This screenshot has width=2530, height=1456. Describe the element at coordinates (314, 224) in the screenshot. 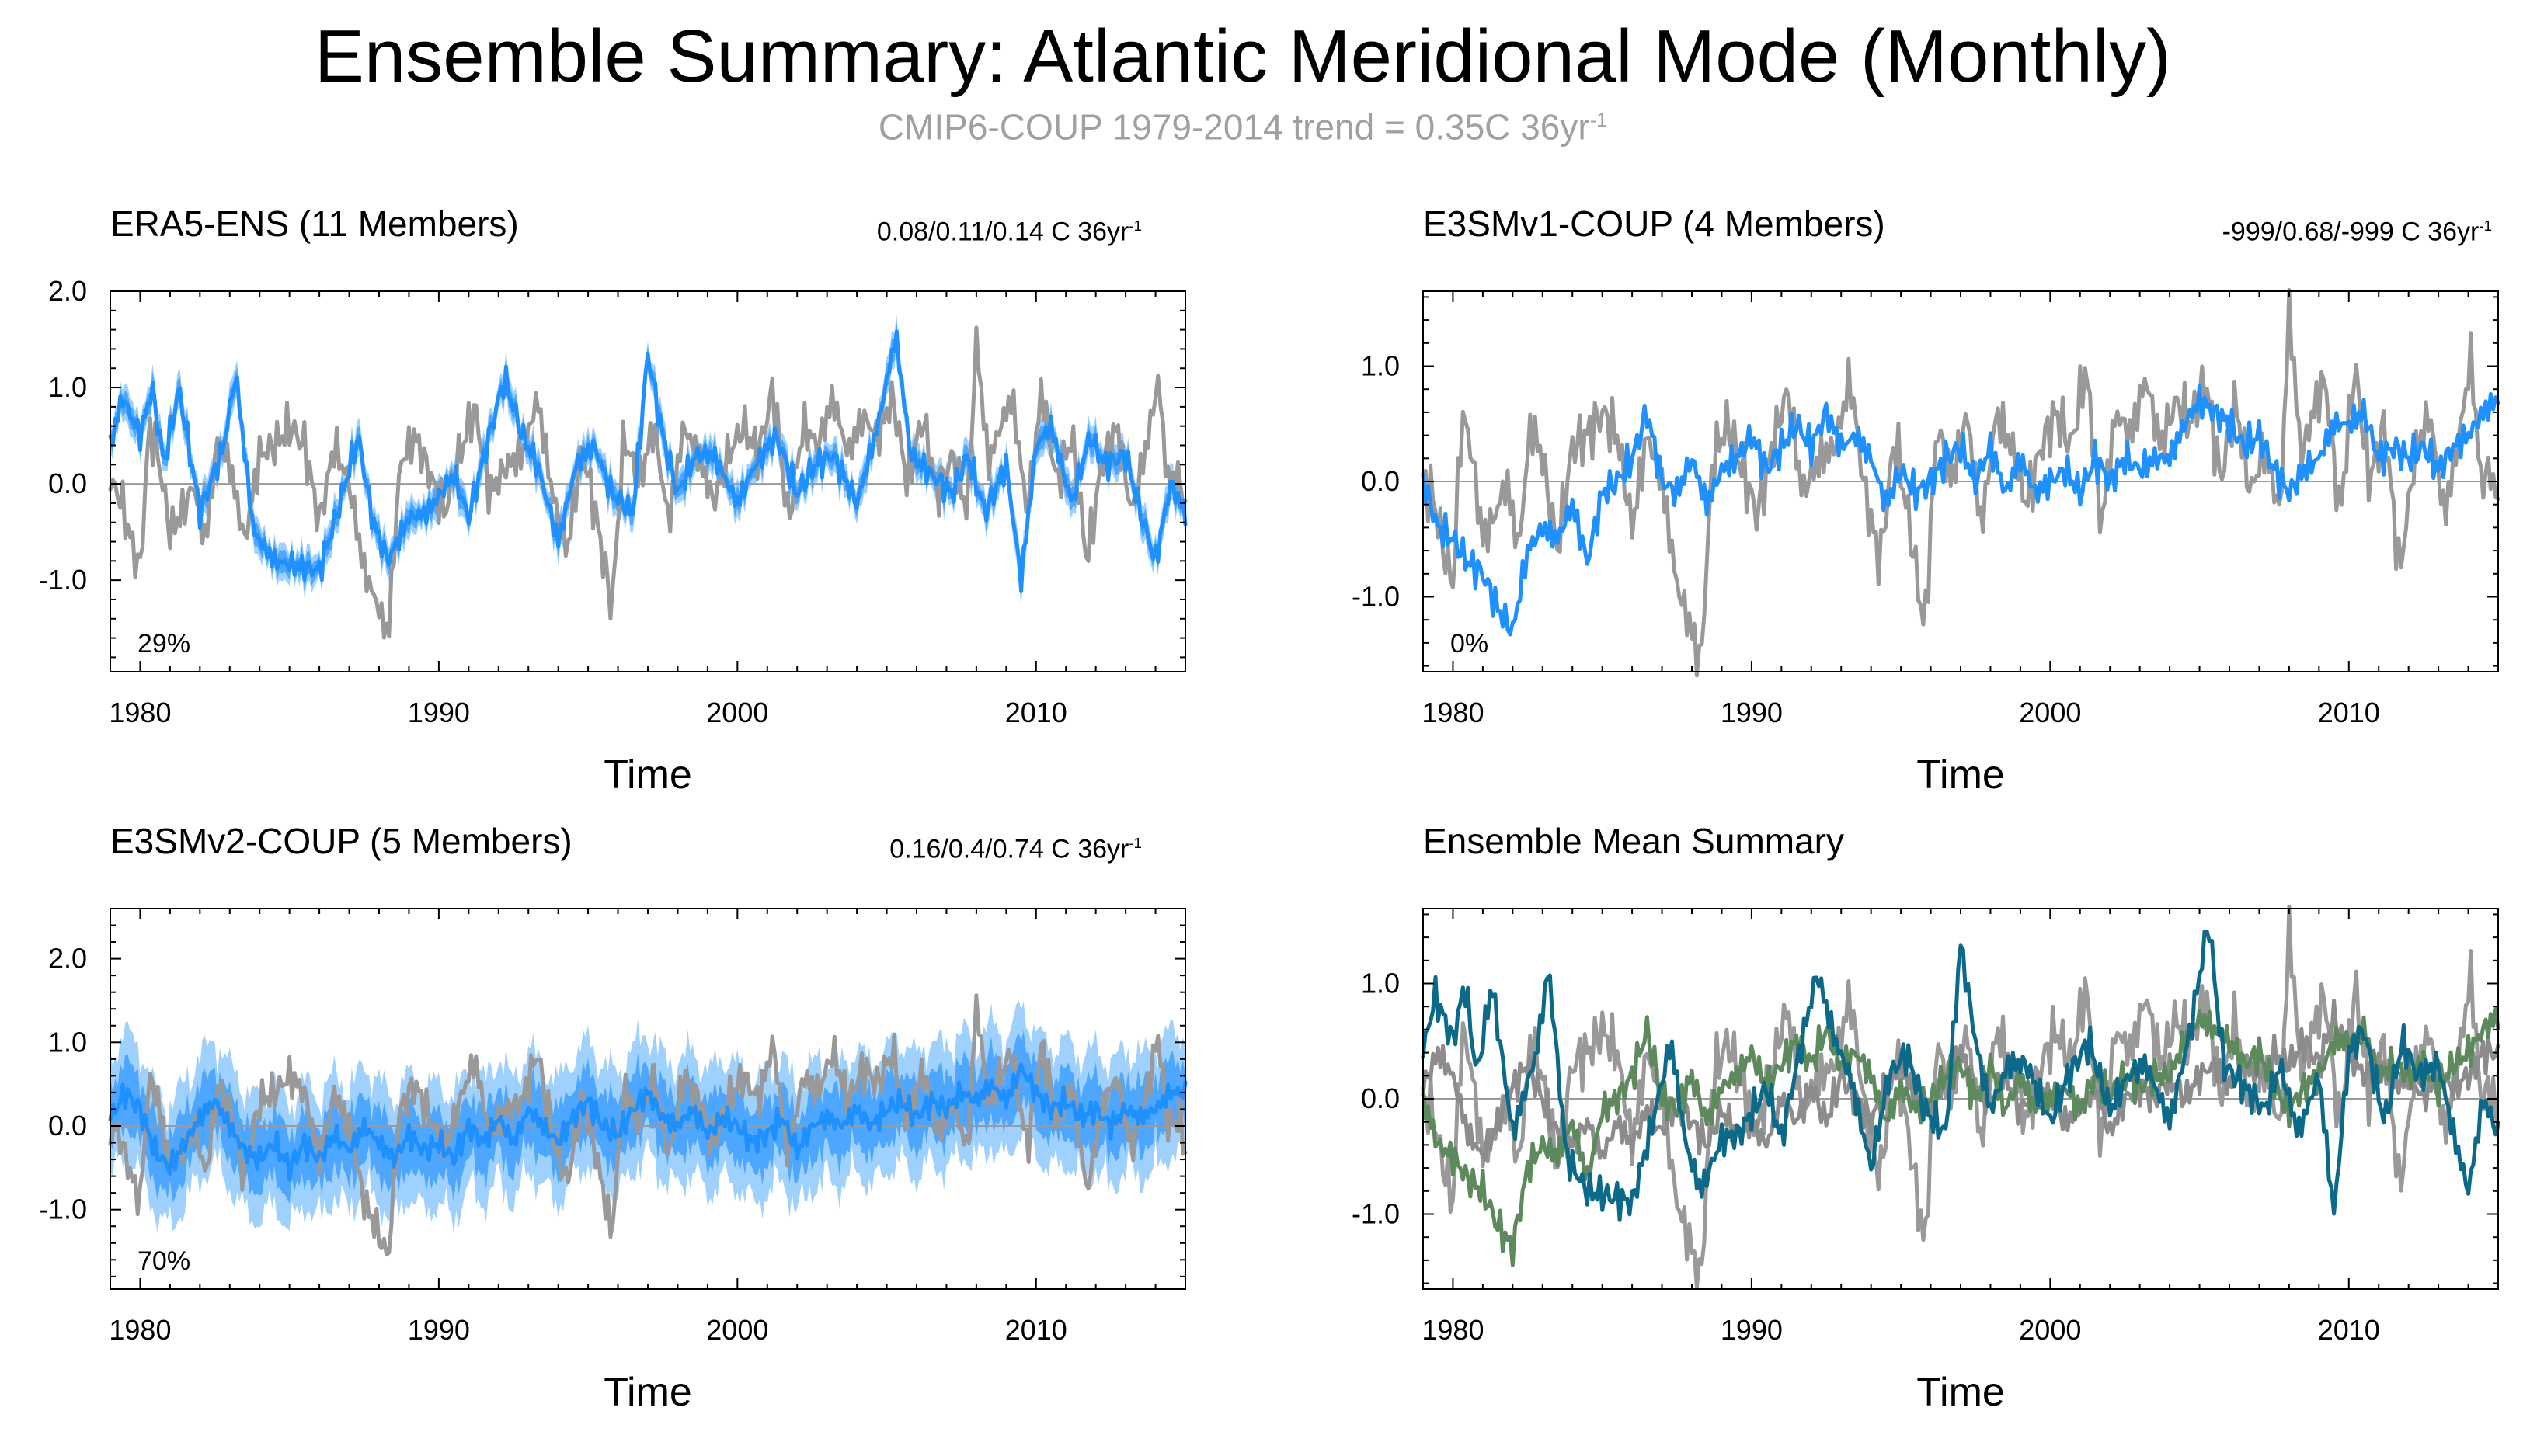

I see `panel-title-era5: ERA5-ENS (11 Members)` at that location.